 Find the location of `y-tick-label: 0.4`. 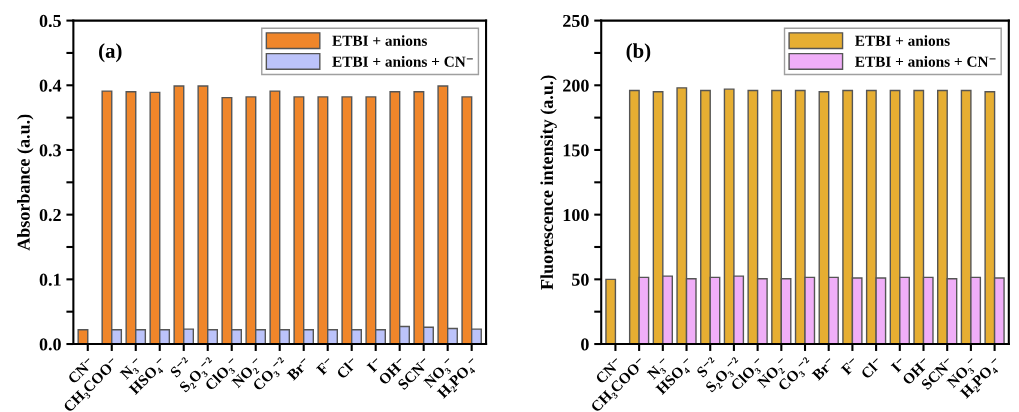

y-tick-label: 0.4 is located at coordinates (50, 85).